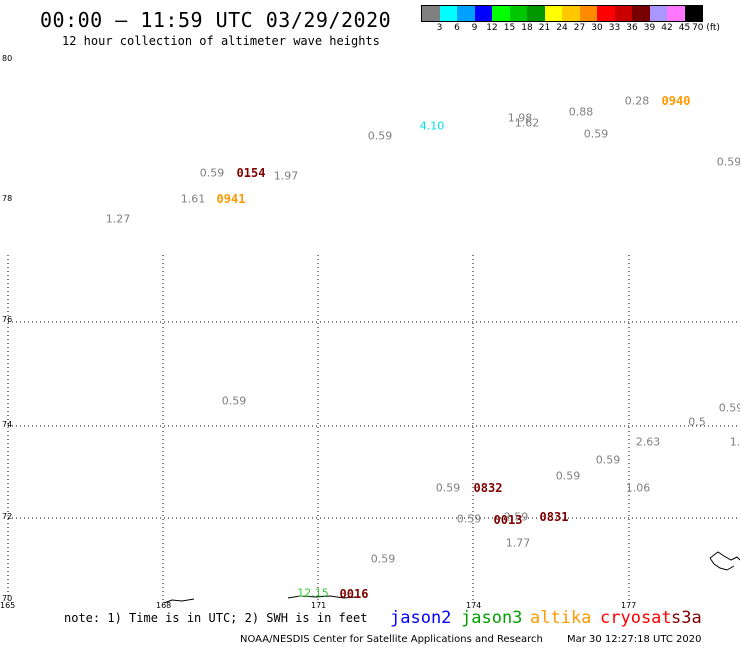 The image size is (740, 650). I want to click on color-scale-bar, so click(562, 13).